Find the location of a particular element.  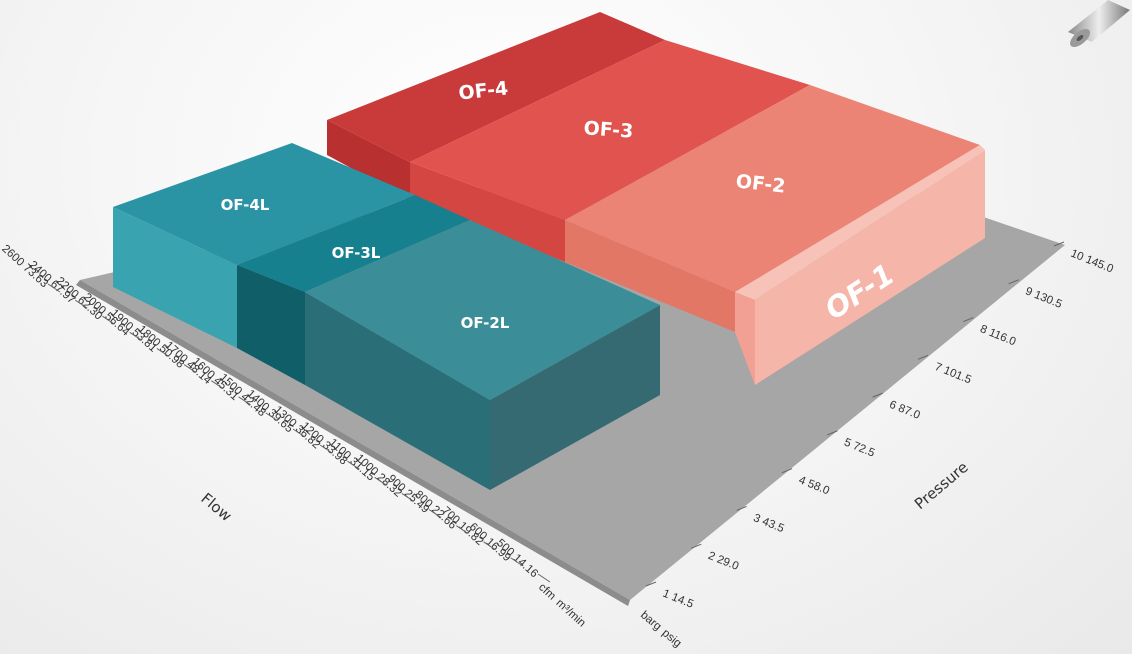

block-of-3l-top is located at coordinates (353, 243).